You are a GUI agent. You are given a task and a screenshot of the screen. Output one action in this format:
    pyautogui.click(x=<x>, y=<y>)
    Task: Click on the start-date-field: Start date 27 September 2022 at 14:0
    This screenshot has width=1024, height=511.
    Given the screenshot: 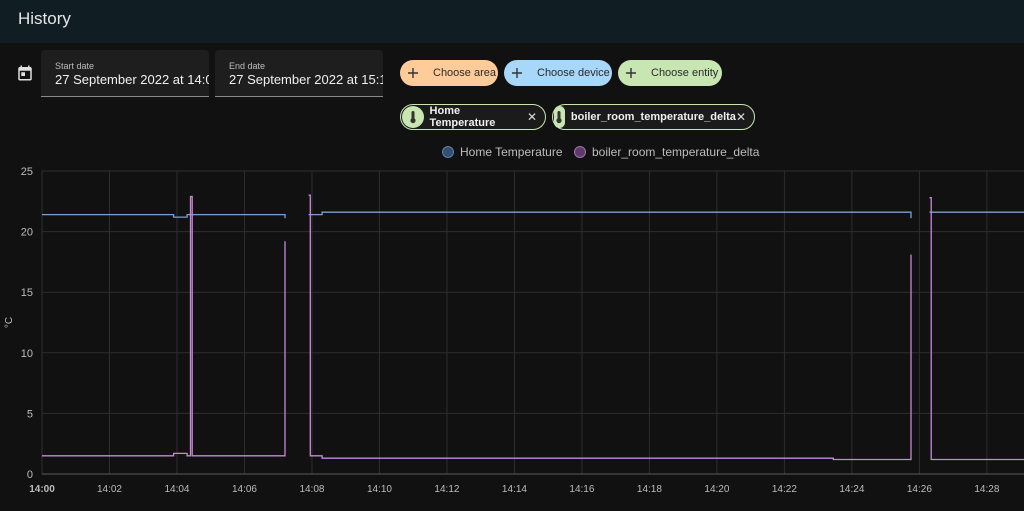 What is the action you would take?
    pyautogui.click(x=125, y=73)
    